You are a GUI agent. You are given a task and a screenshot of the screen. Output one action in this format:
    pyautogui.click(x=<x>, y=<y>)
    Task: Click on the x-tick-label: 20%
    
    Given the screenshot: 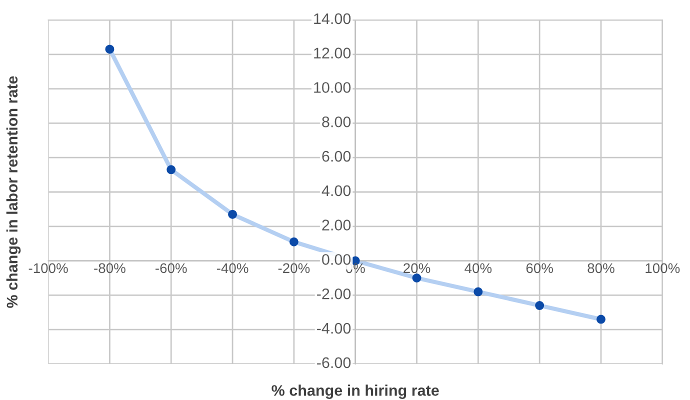 What is the action you would take?
    pyautogui.click(x=417, y=268)
    